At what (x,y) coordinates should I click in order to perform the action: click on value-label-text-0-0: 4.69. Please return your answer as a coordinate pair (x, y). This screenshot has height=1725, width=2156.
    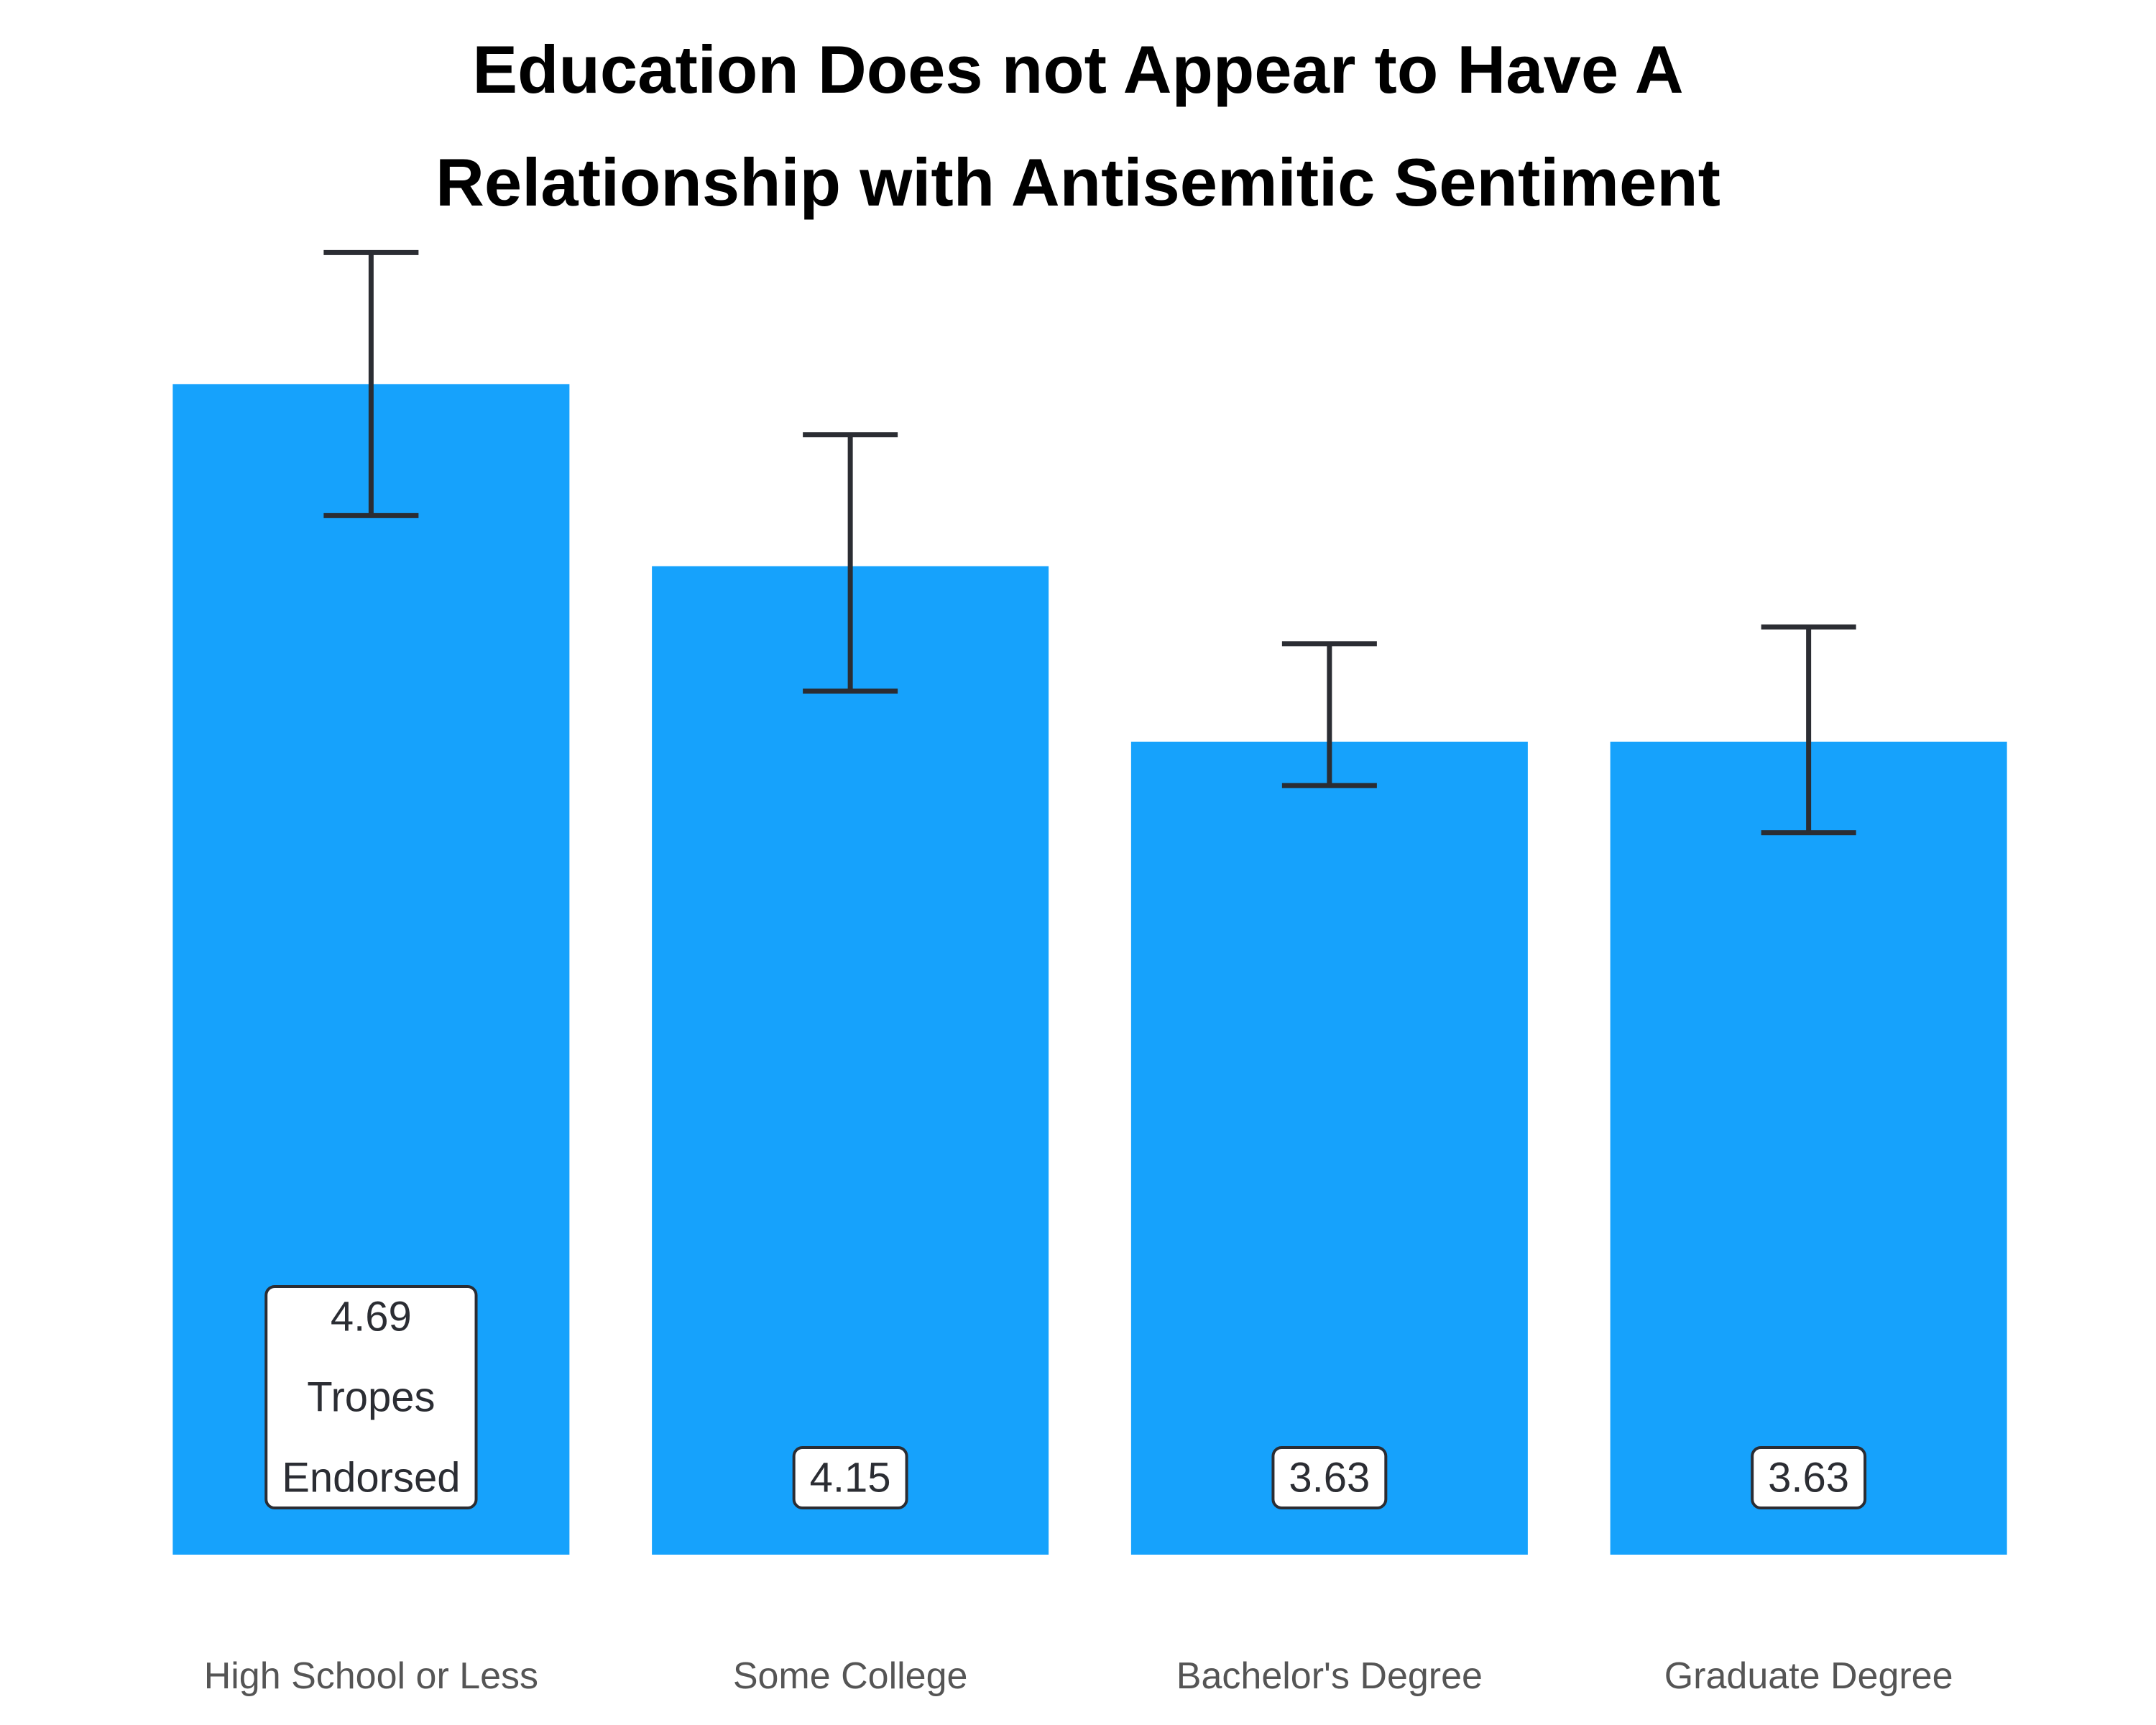
    Looking at the image, I should click on (371, 1317).